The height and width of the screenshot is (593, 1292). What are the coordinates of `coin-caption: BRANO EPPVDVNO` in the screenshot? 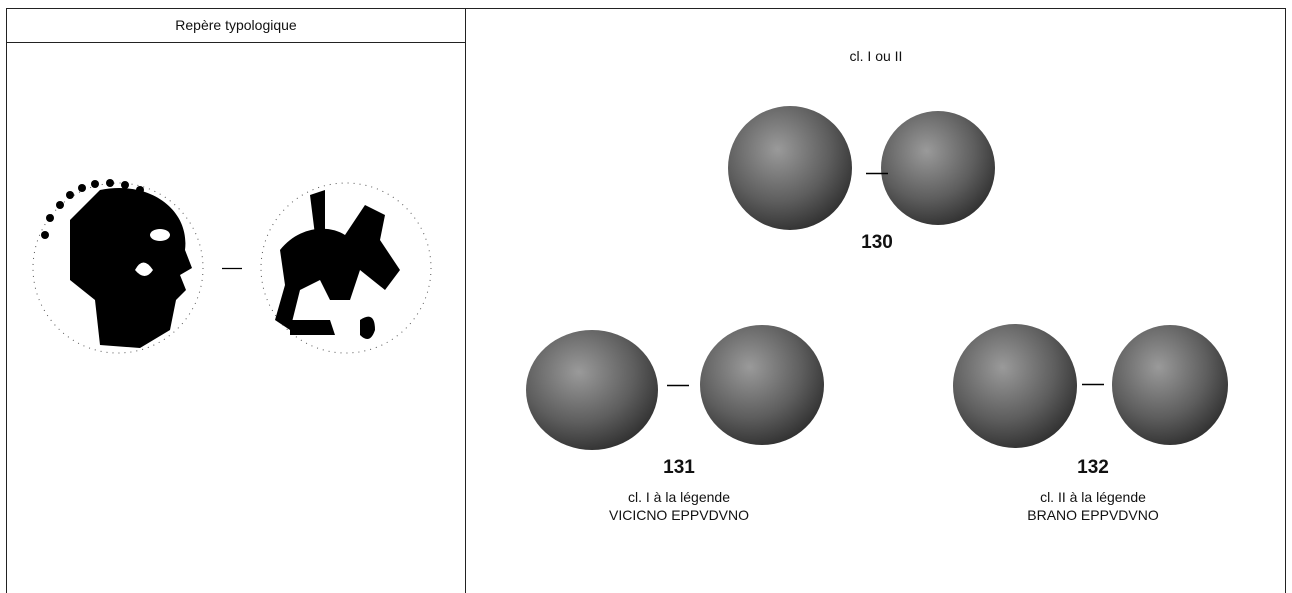 It's located at (1093, 515).